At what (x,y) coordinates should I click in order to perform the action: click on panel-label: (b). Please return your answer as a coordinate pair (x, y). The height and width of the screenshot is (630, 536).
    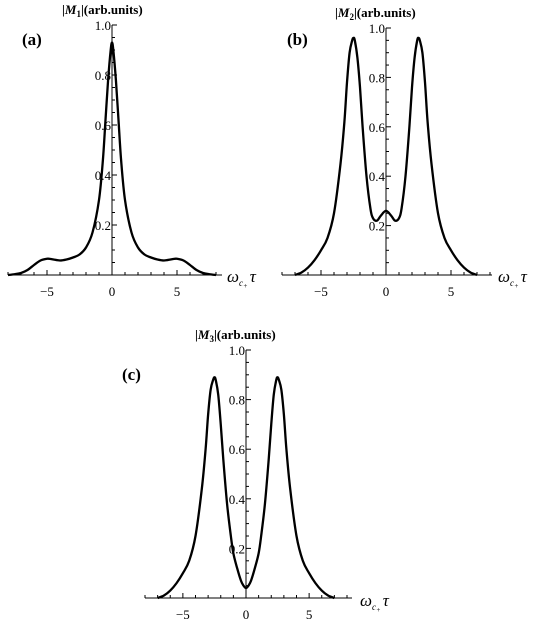
    Looking at the image, I should click on (297, 39).